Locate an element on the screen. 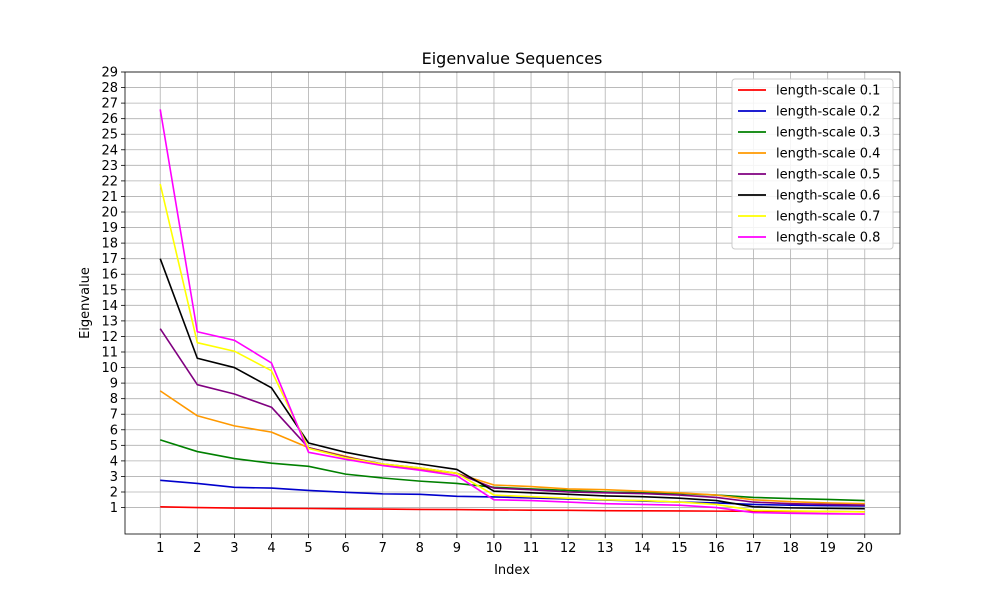  y-tick-label: 1 is located at coordinates (114, 508).